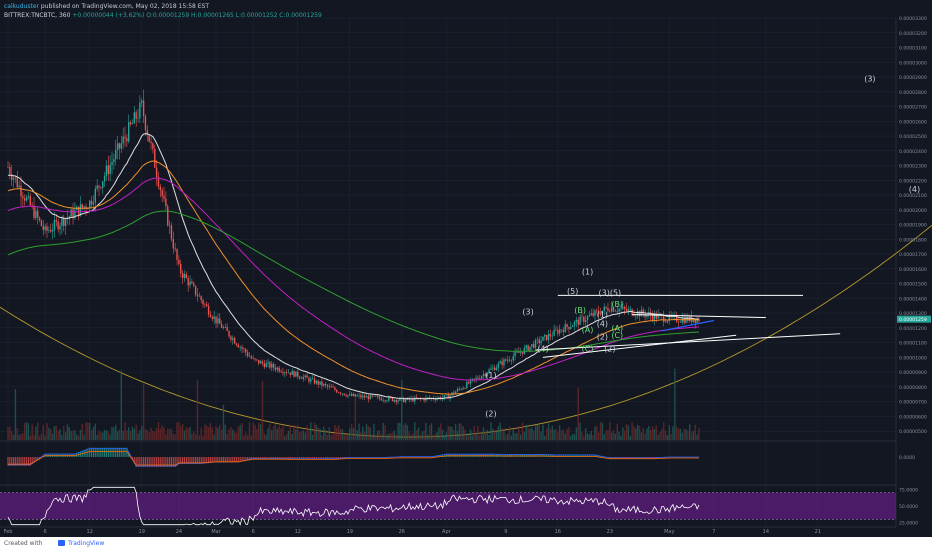 The image size is (932, 550). Describe the element at coordinates (61, 543) in the screenshot. I see `tradingview-logo-icon` at that location.